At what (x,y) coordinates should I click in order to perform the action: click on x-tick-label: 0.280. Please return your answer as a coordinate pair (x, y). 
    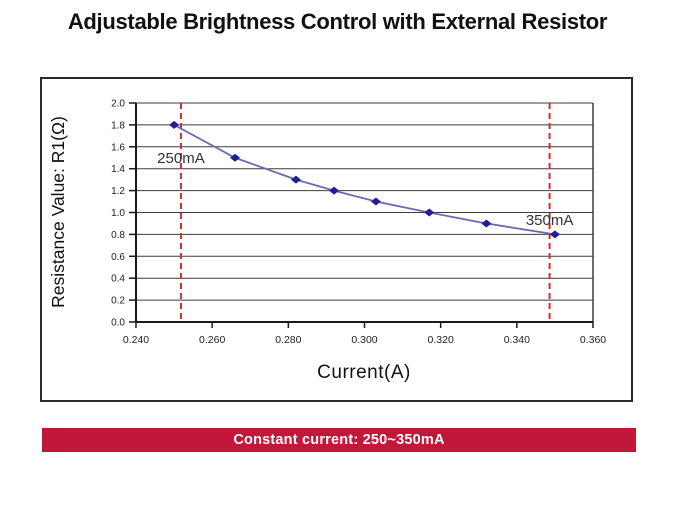
    Looking at the image, I should click on (288, 340).